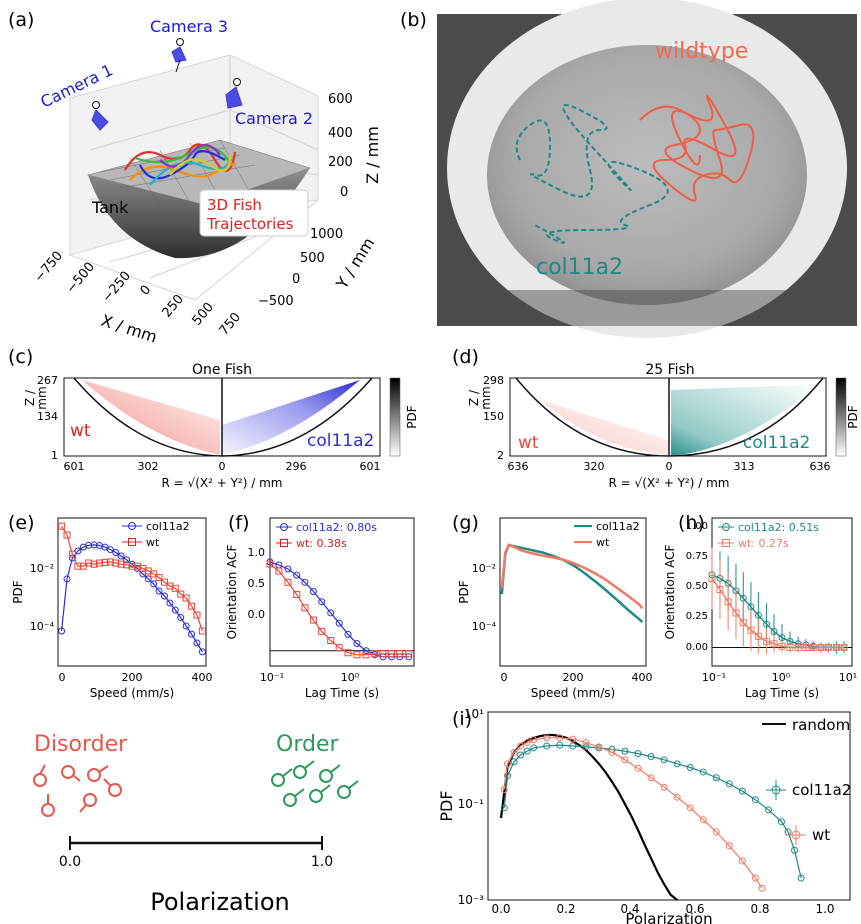 This screenshot has width=861, height=924. I want to click on legend-marker, so click(284, 527).